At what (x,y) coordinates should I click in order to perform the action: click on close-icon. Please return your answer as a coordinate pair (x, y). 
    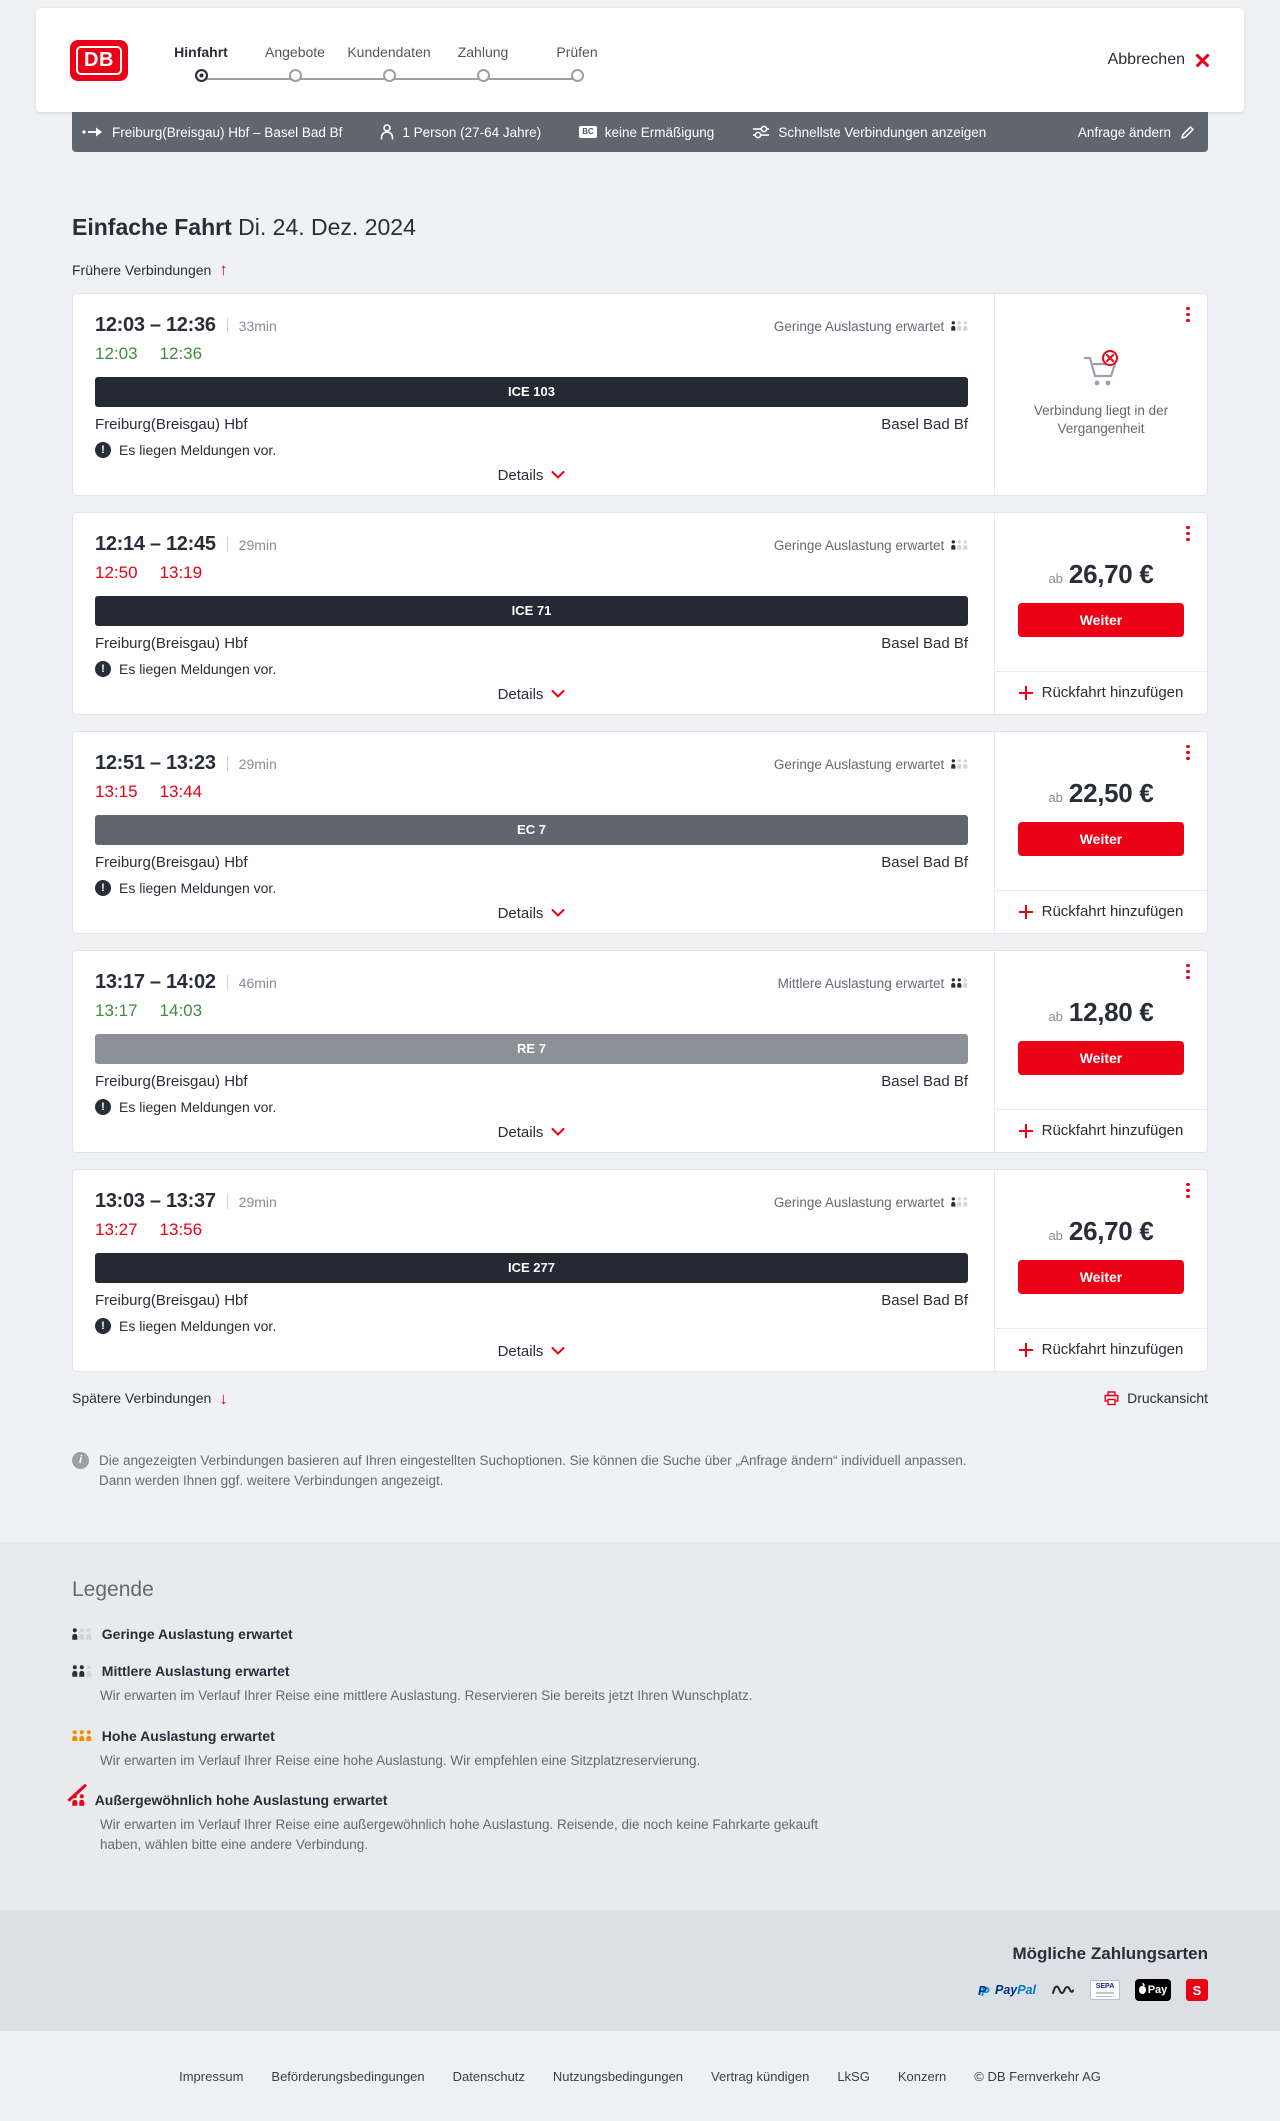
    Looking at the image, I should click on (1202, 60).